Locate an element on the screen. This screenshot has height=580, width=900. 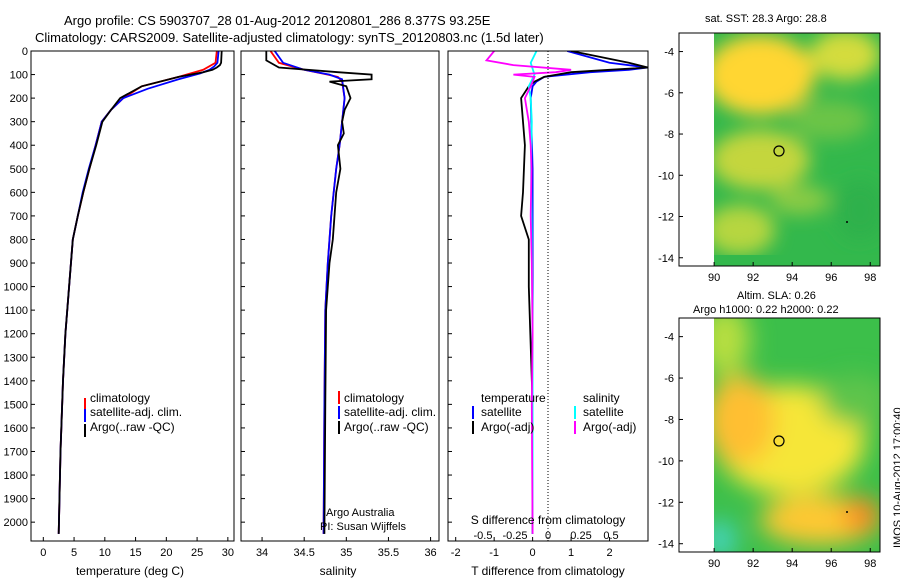
map-ytick-label-3-4: -12 is located at coordinates (666, 218).